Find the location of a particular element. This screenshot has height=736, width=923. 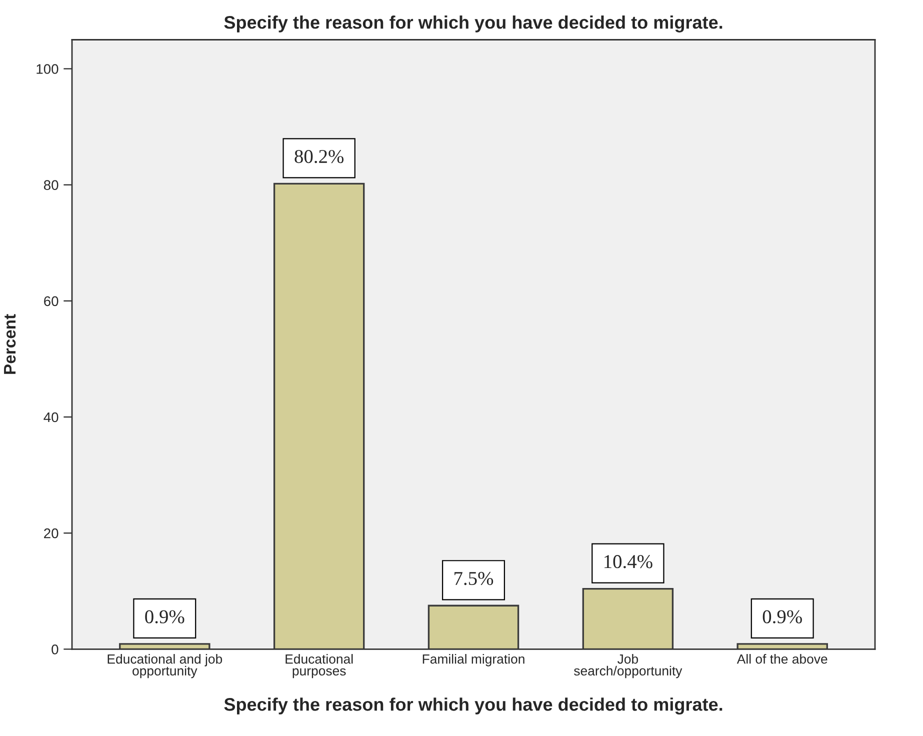

x-tick-label: Familial migration is located at coordinates (473, 660).